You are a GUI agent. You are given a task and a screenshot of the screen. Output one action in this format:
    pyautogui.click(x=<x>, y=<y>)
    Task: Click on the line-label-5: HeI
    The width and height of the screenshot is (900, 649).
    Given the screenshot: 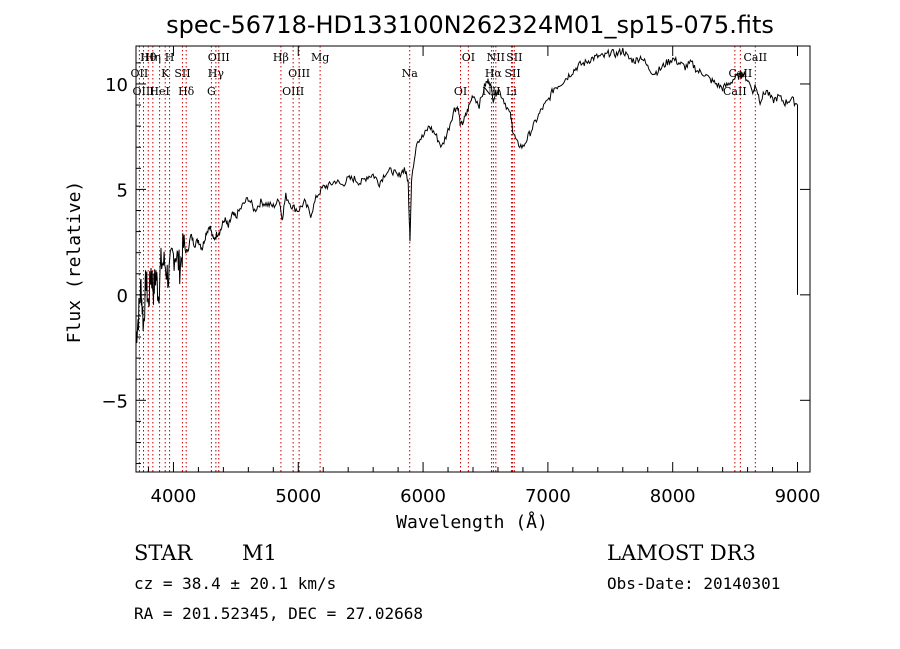 What is the action you would take?
    pyautogui.click(x=159, y=91)
    